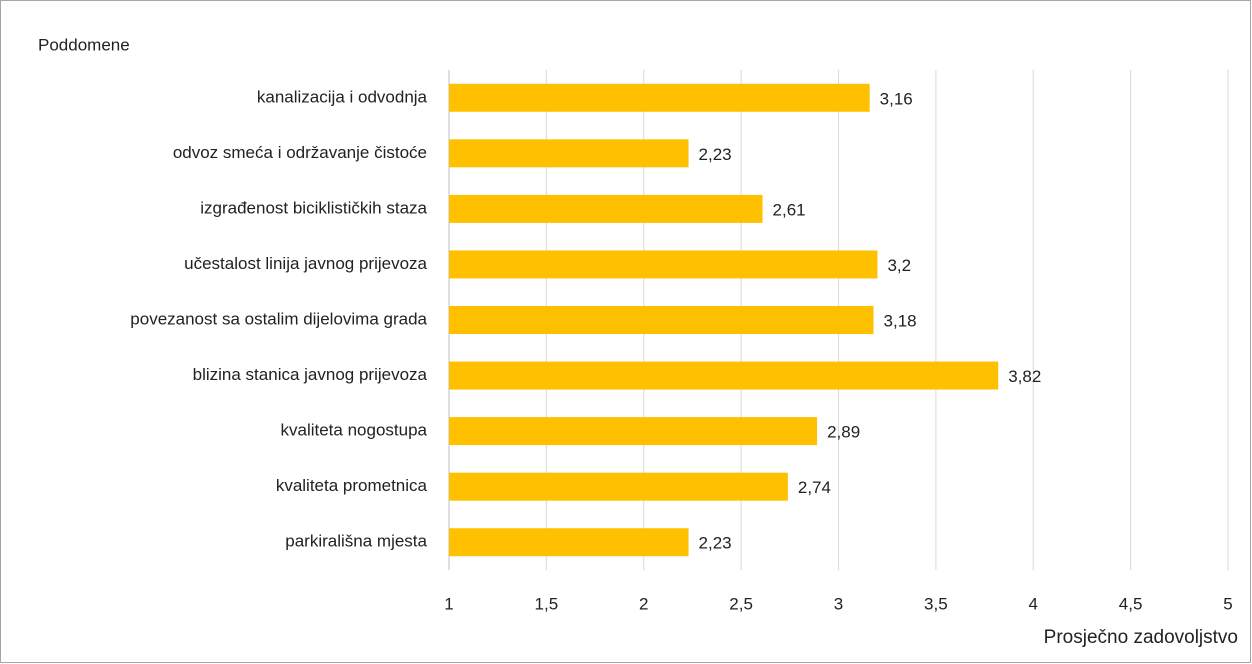  I want to click on value-label: 3,82, so click(1024, 376).